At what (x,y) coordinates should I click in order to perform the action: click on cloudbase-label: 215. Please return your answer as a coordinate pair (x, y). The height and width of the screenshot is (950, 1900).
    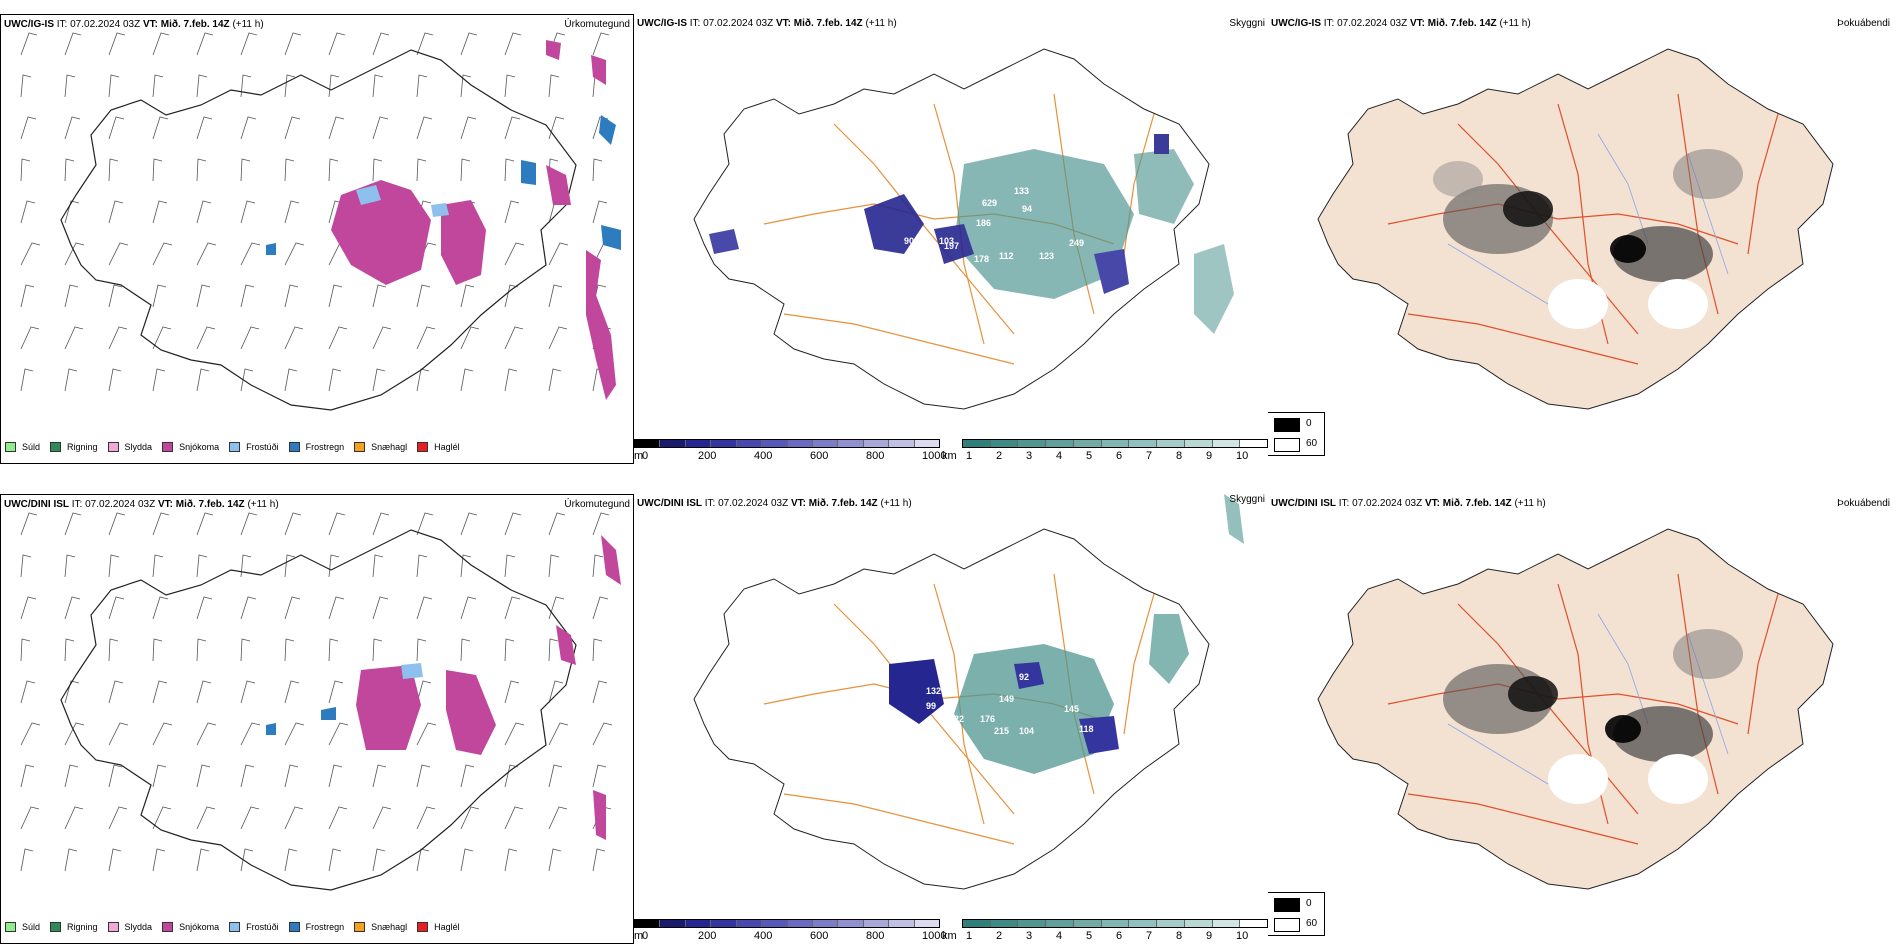
    Looking at the image, I should click on (1001, 731).